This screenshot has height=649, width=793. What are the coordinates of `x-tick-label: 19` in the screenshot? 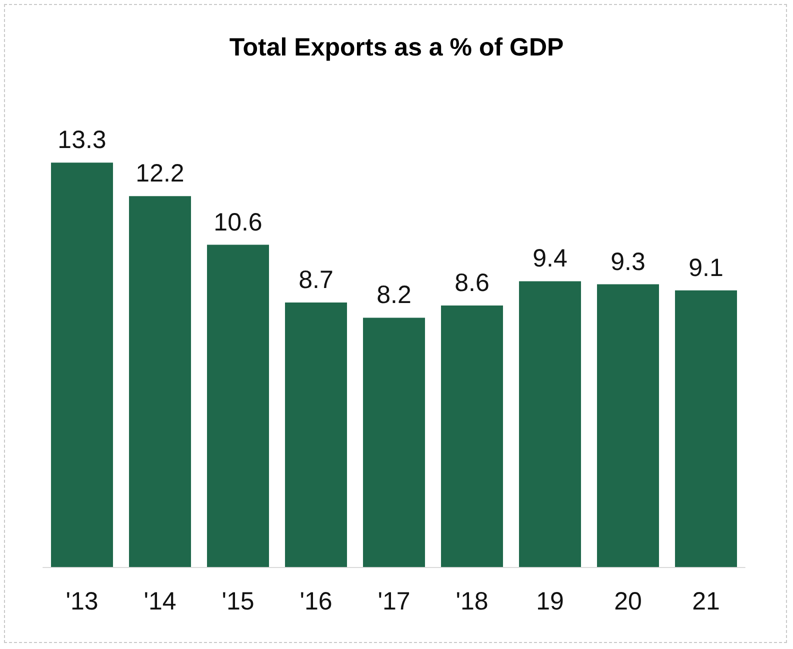 It's located at (550, 602).